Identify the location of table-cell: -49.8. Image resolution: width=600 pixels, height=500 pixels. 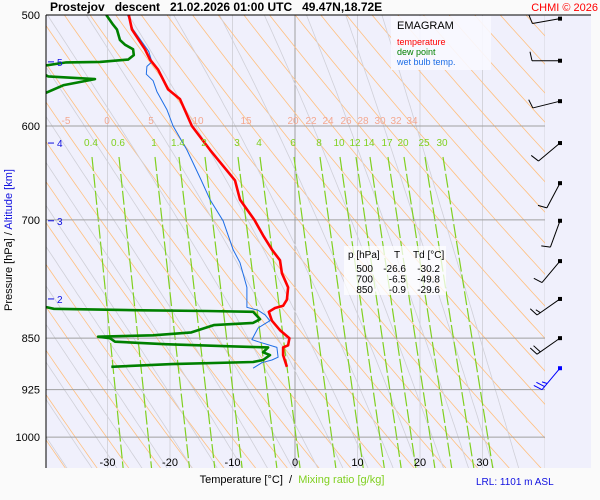
(428, 280).